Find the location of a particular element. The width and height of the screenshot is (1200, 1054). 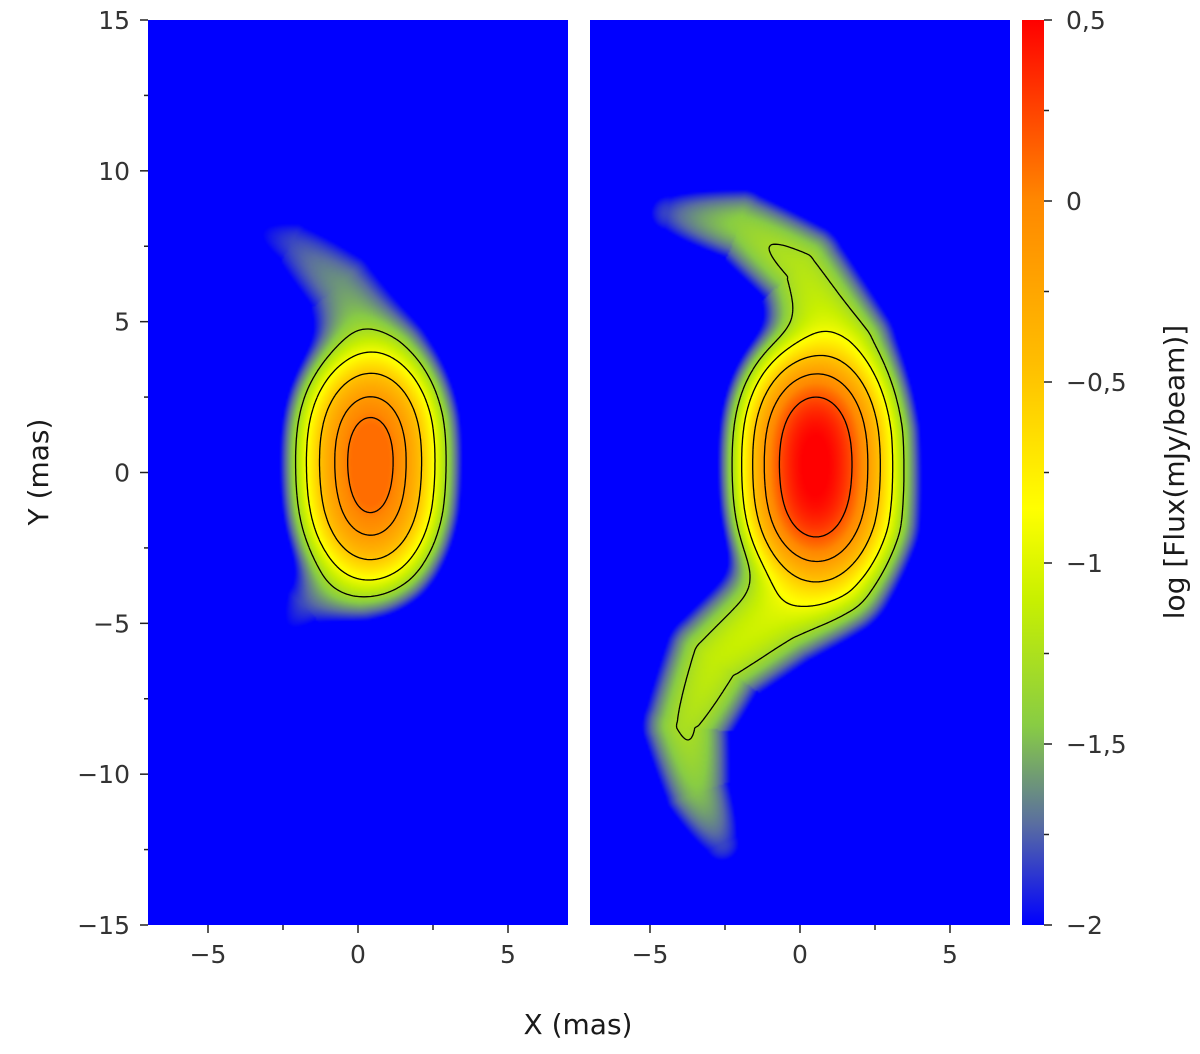

colorbar-tick-label: −1,5 is located at coordinates (1096, 744).